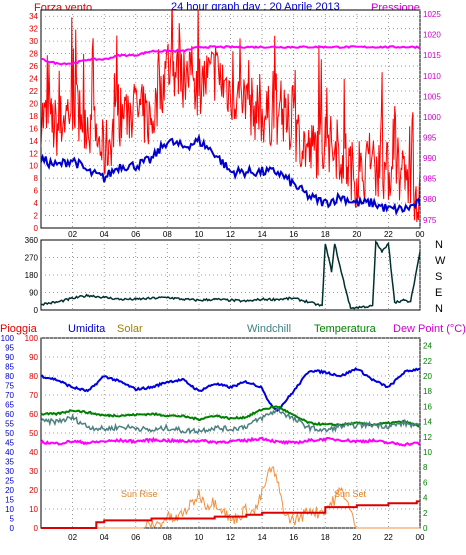  What do you see at coordinates (33, 166) in the screenshot?
I see `wind-y-tick: 10` at bounding box center [33, 166].